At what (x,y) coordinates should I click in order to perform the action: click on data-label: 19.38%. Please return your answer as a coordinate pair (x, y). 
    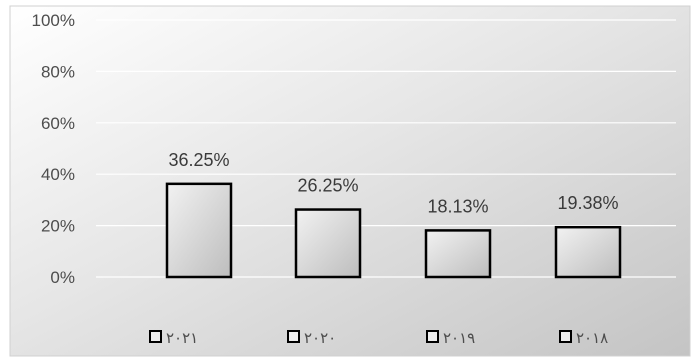
    Looking at the image, I should click on (587, 203).